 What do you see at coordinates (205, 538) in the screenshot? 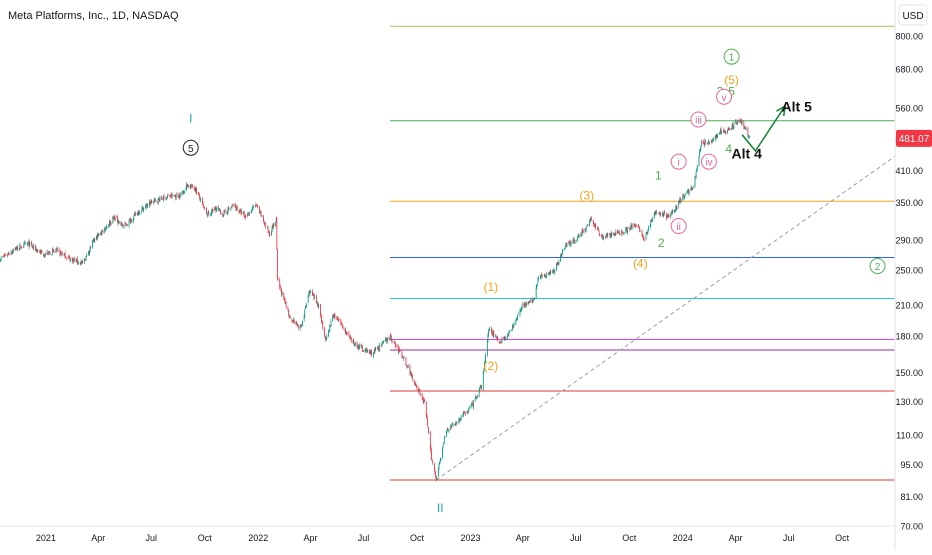
I see `time-tick-label: Oct` at bounding box center [205, 538].